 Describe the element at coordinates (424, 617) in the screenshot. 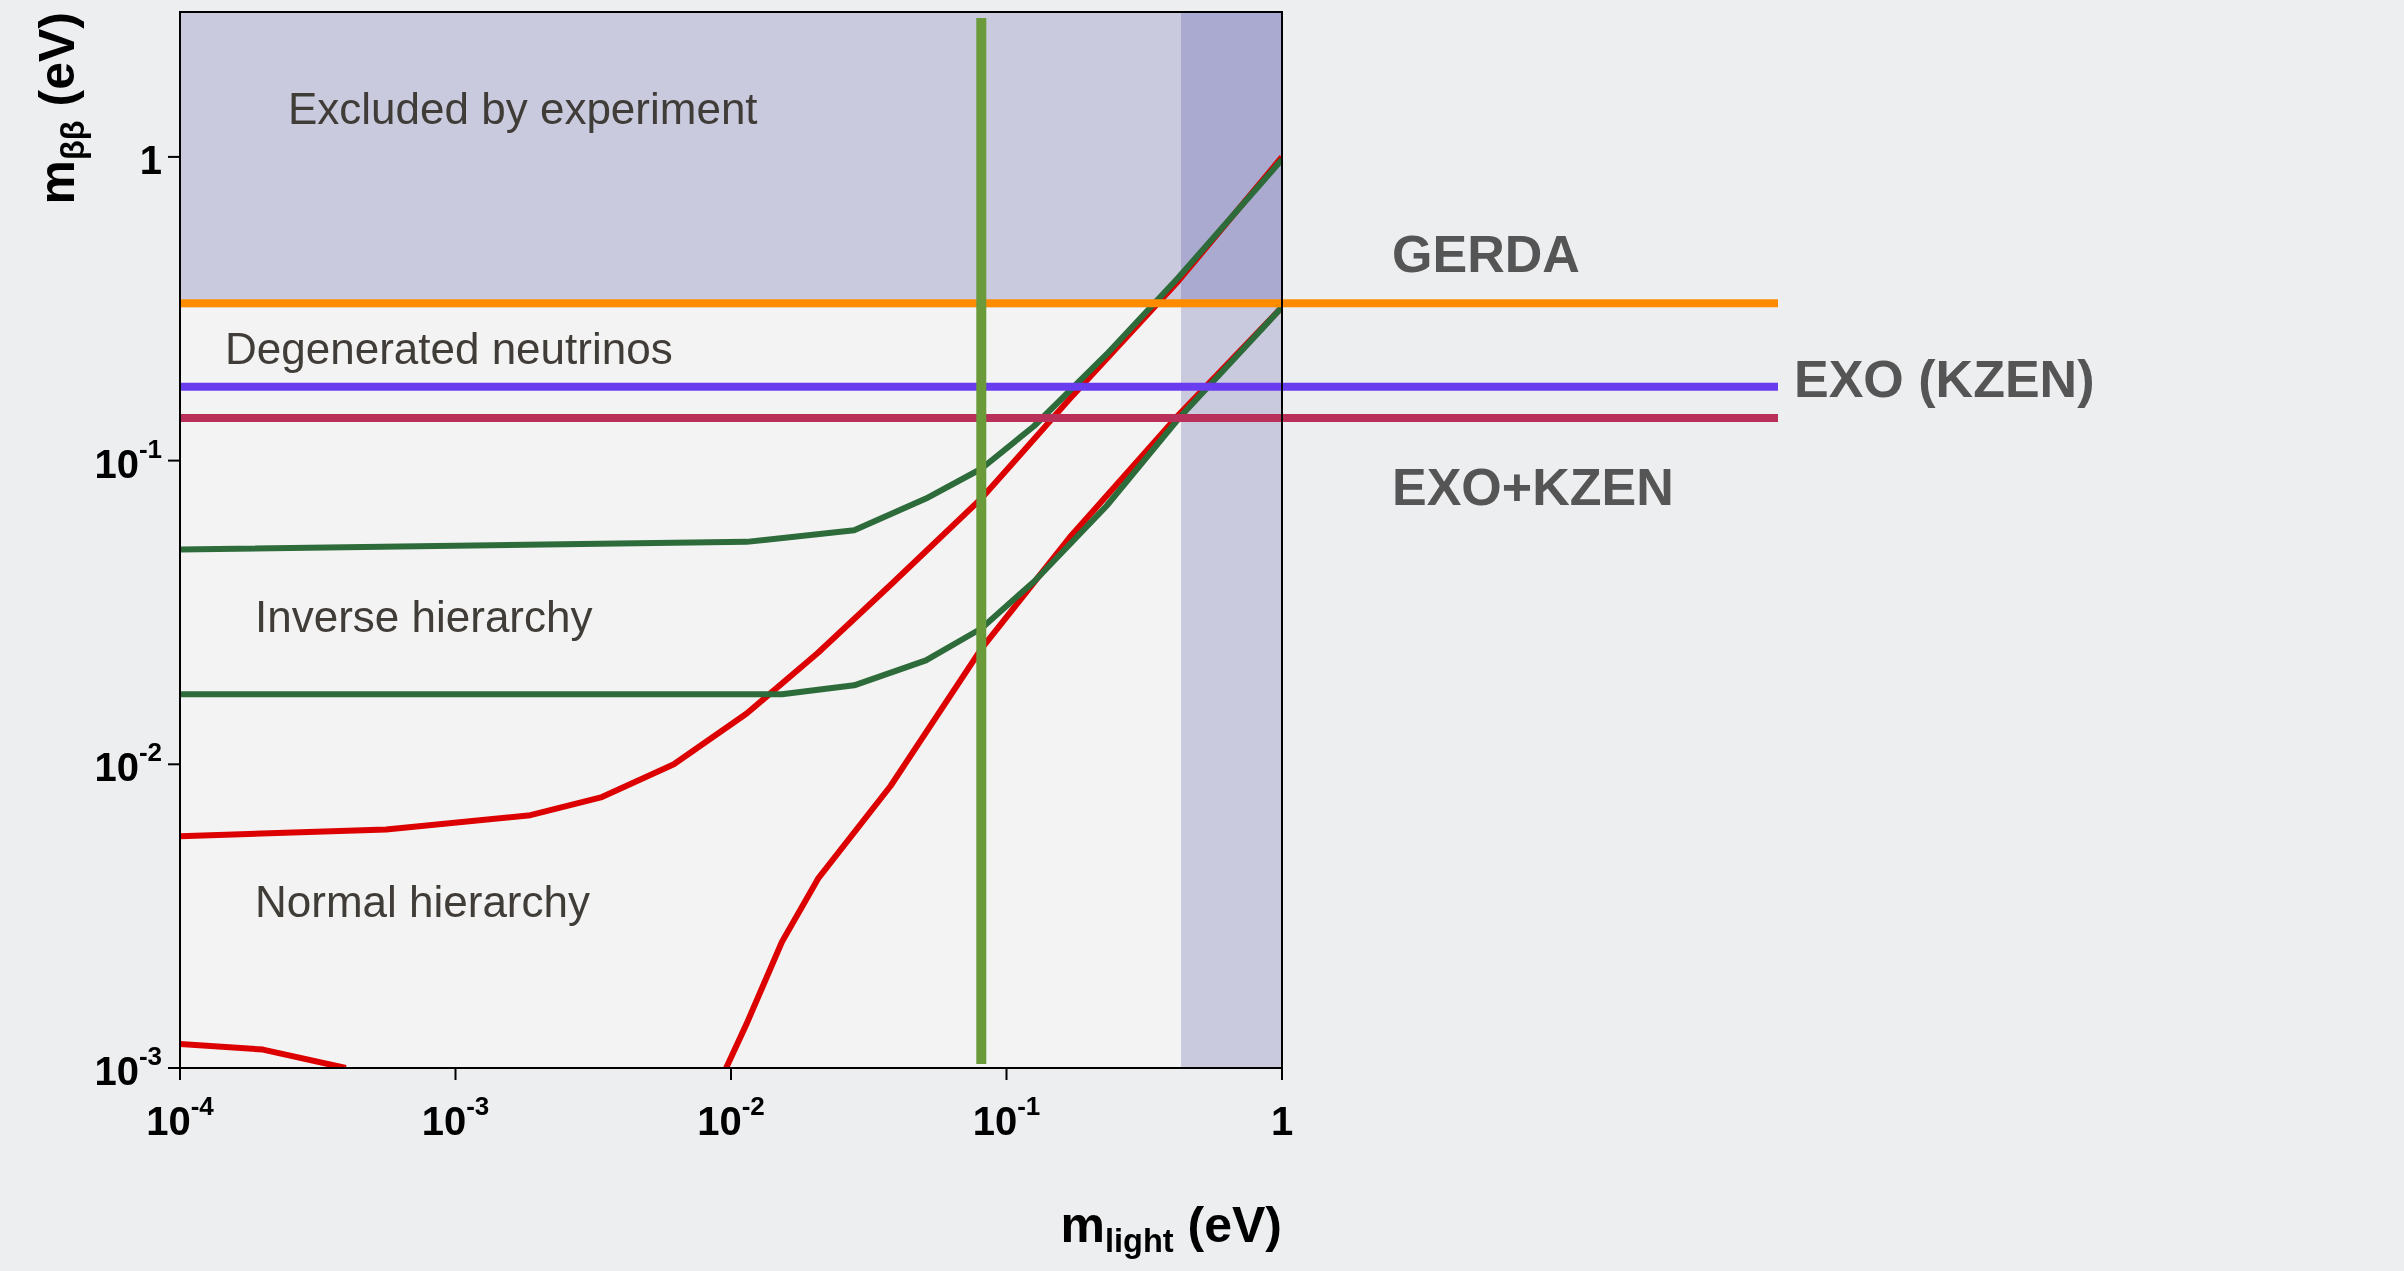

I see `annotation: Inverse hierarchy` at that location.